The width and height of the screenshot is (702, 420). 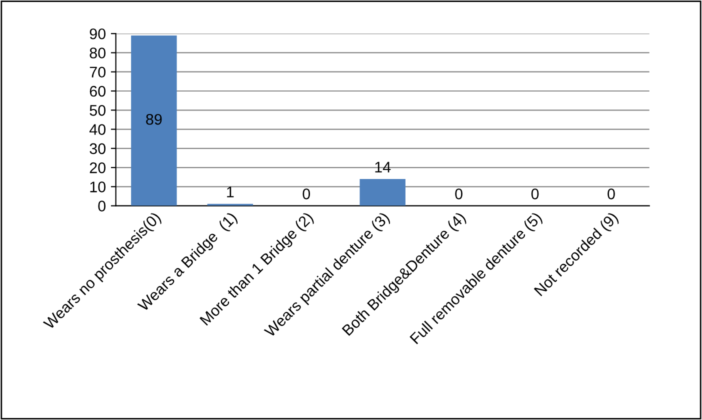 I want to click on y-tick-label: 20, so click(x=98, y=168).